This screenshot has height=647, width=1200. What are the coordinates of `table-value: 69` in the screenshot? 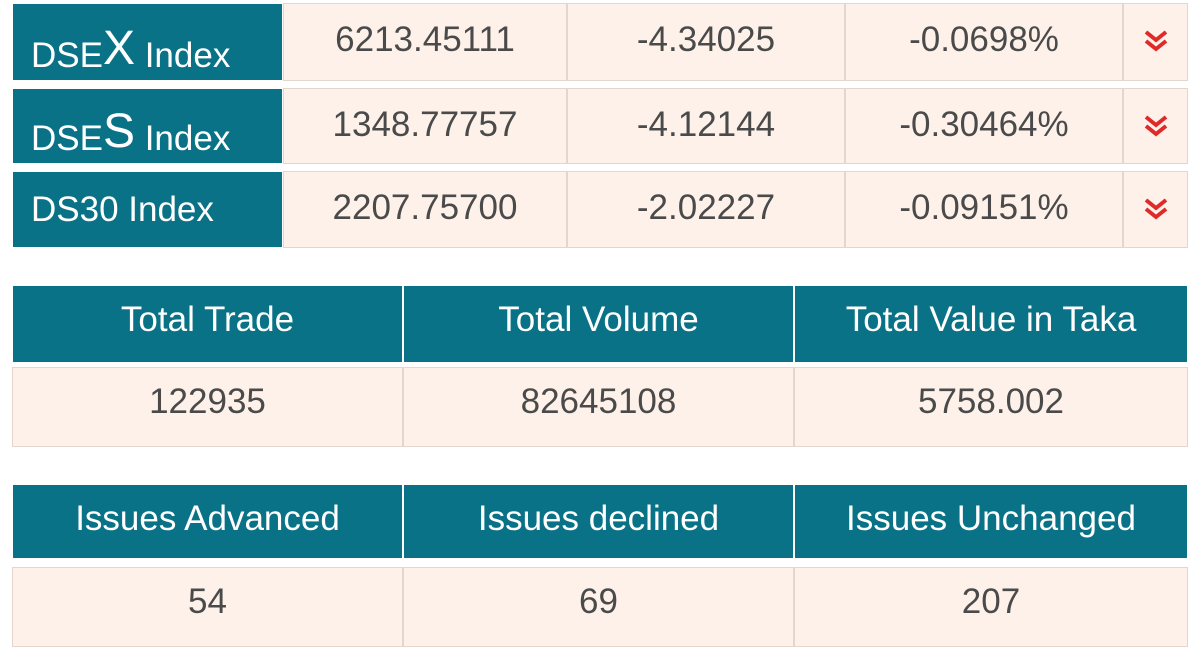 It's located at (598, 607).